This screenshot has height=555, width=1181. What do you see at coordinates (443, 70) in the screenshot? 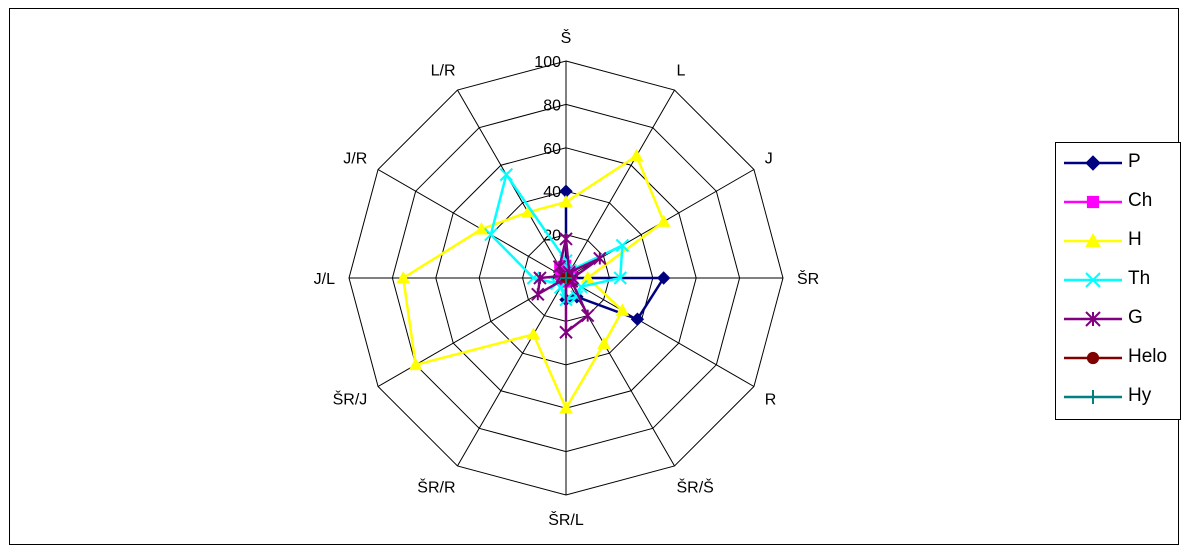
I see `category-label-11: L/R` at bounding box center [443, 70].